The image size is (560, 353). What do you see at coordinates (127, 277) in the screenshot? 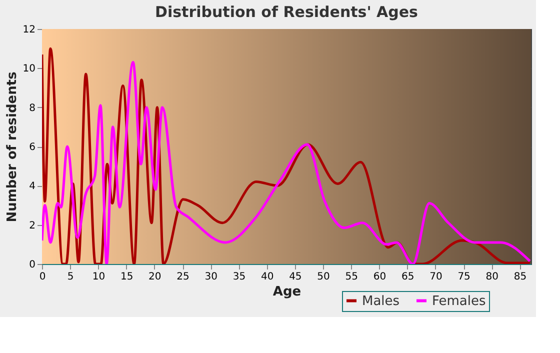
I see `x-tick-label: 15` at bounding box center [127, 277].